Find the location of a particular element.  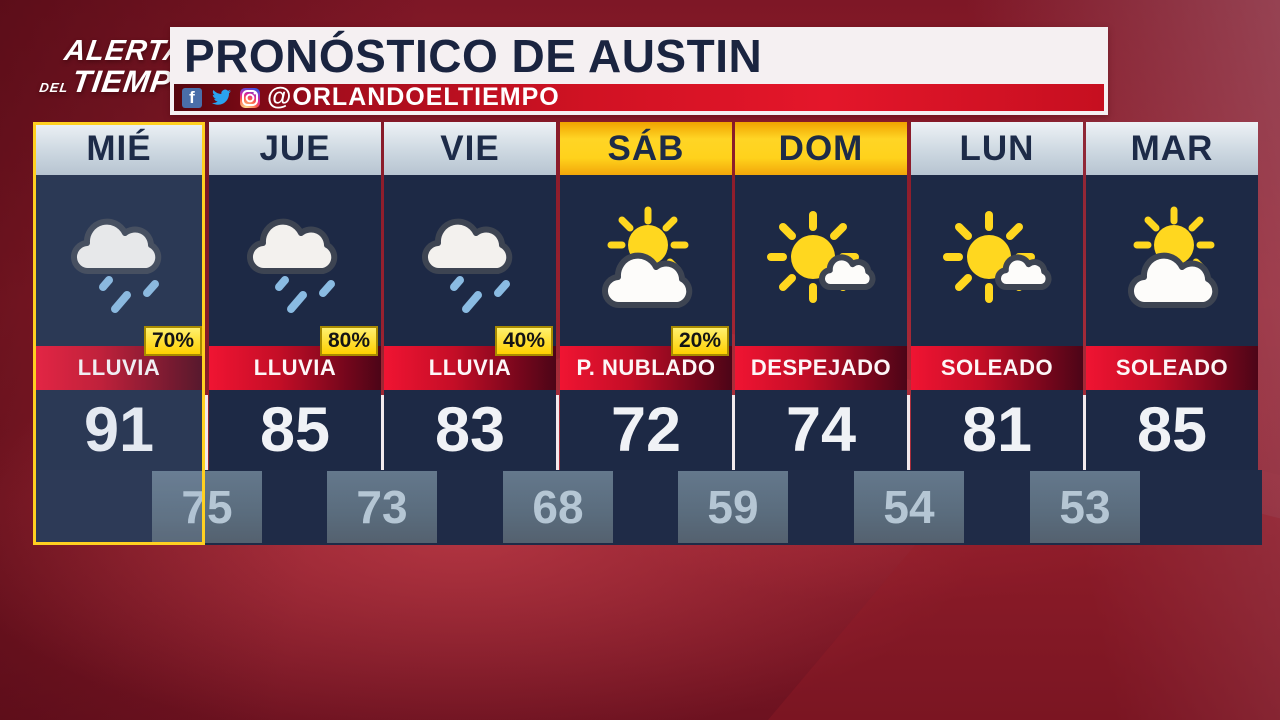

day-label: DOM is located at coordinates (821, 148).